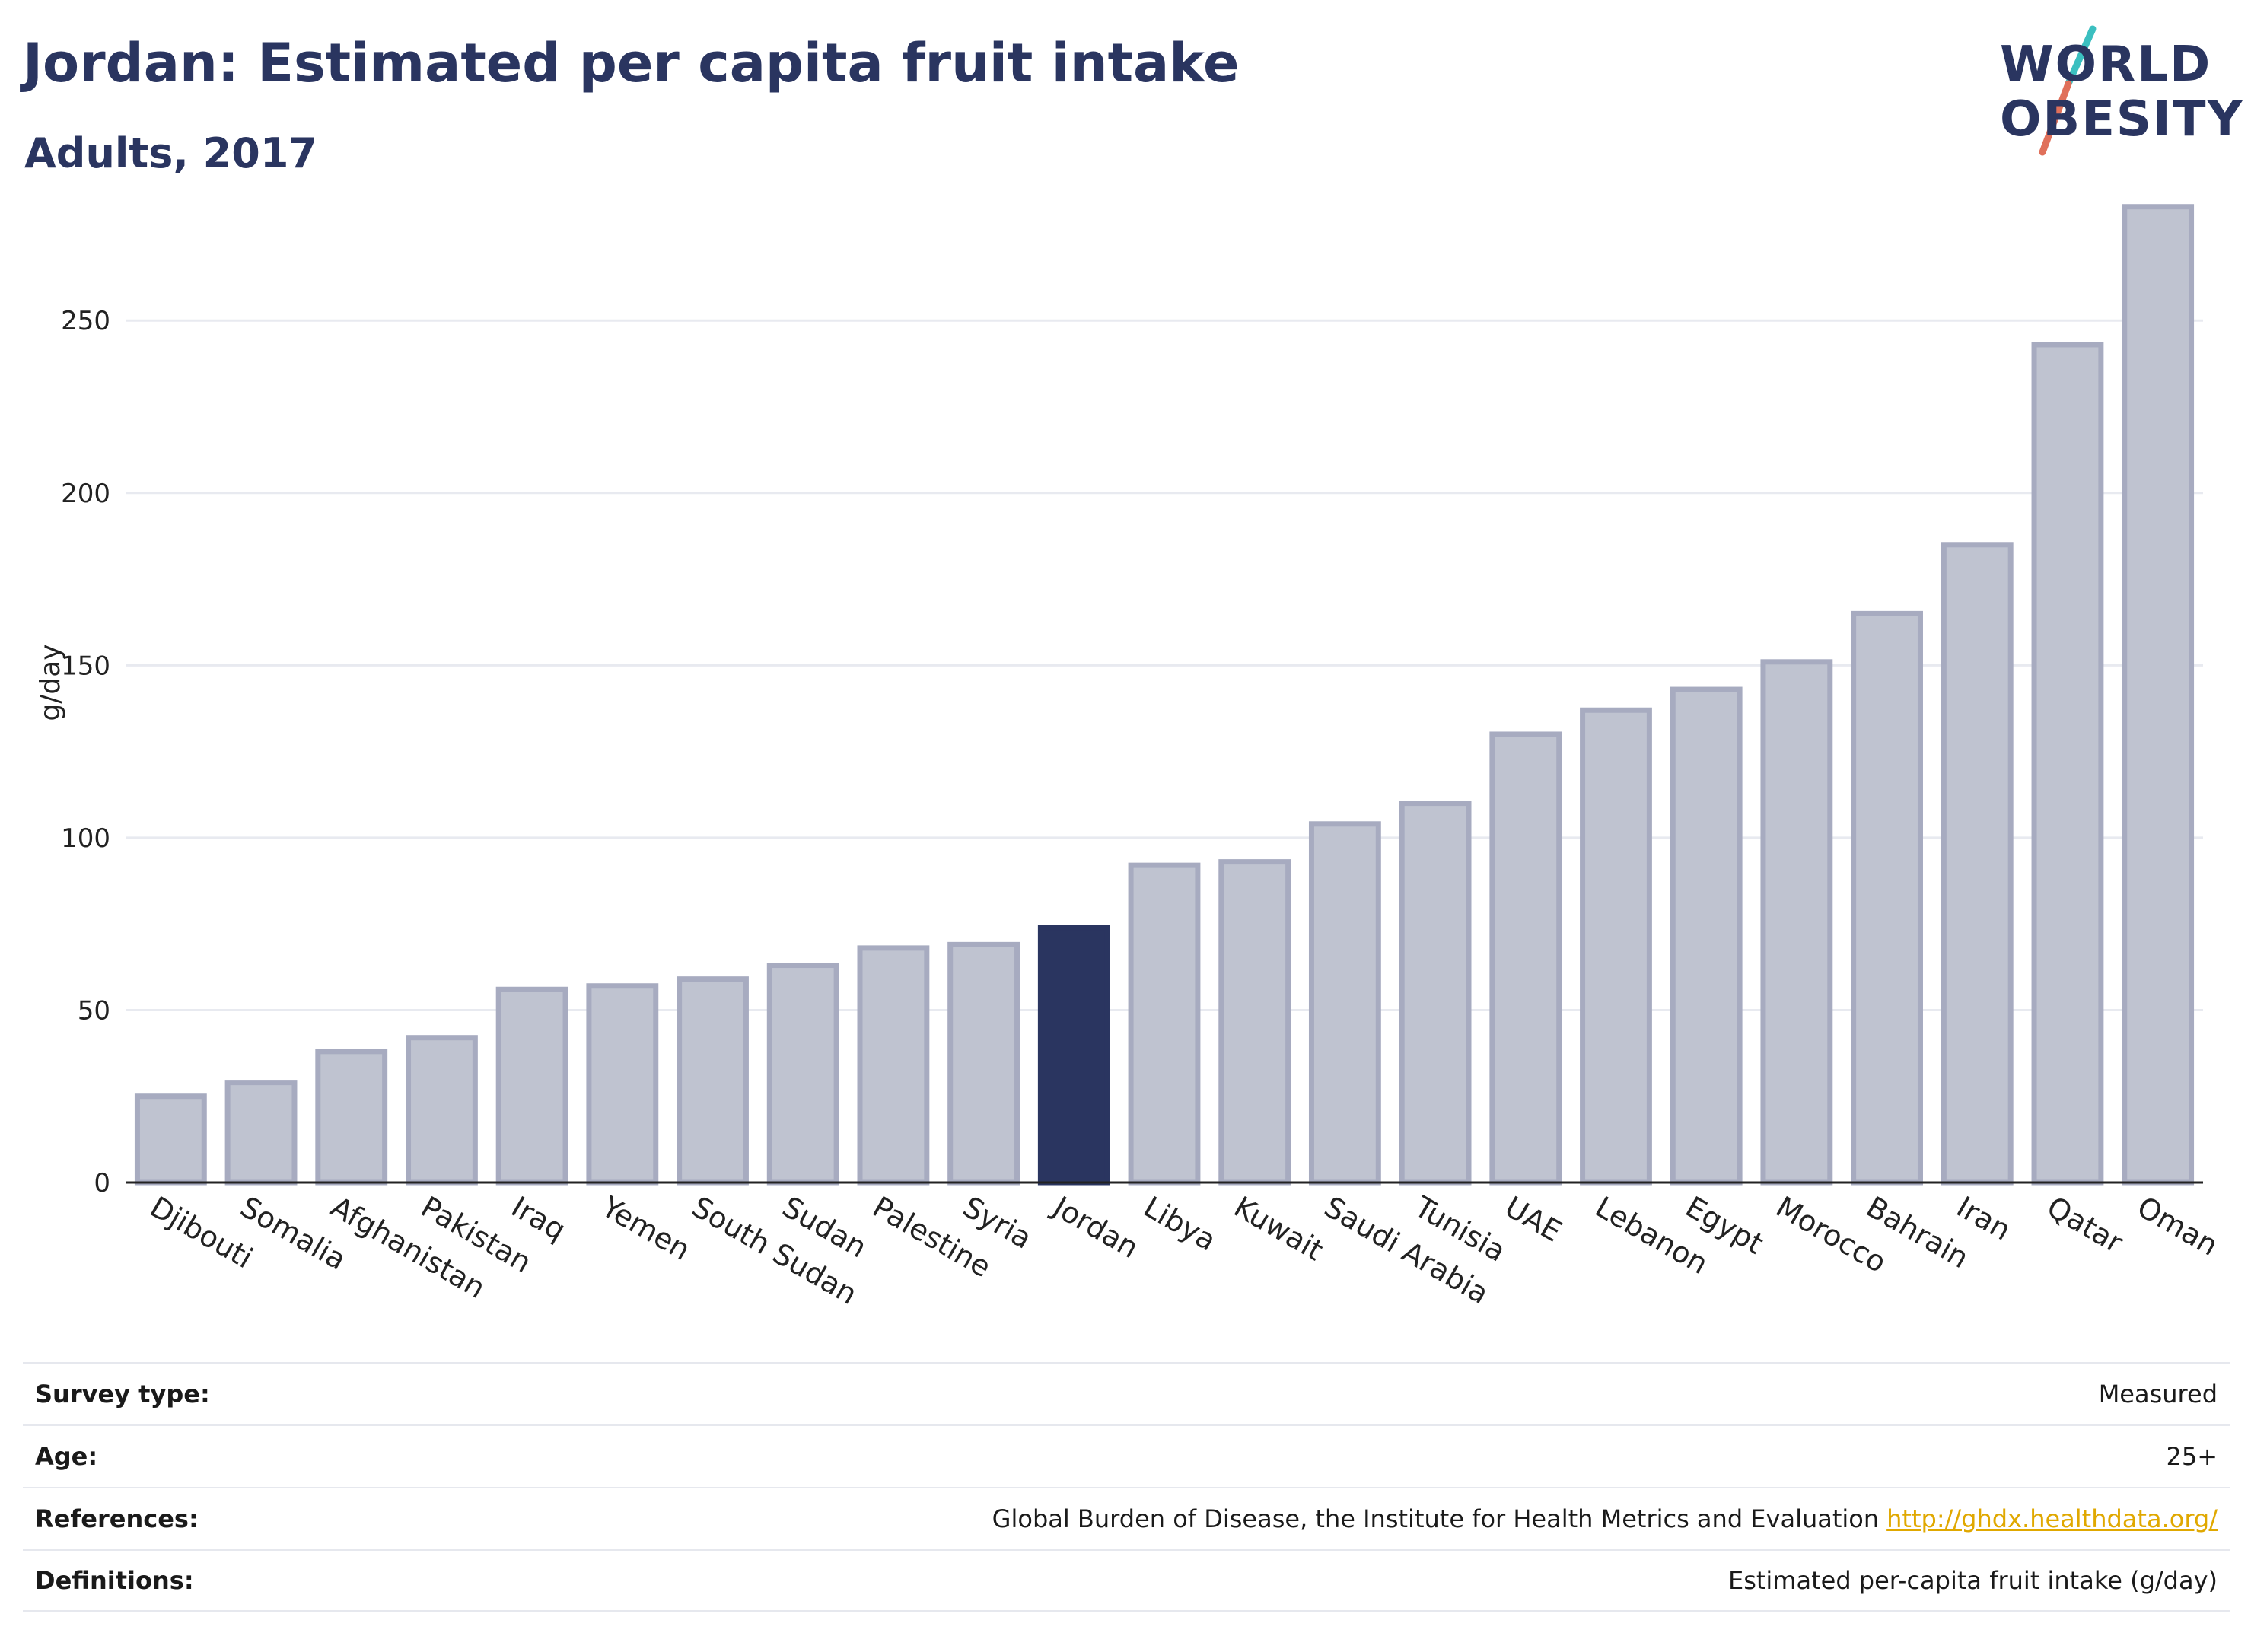 The width and height of the screenshot is (2251, 1652). I want to click on chart-subtitle: Adults, 2017, so click(170, 153).